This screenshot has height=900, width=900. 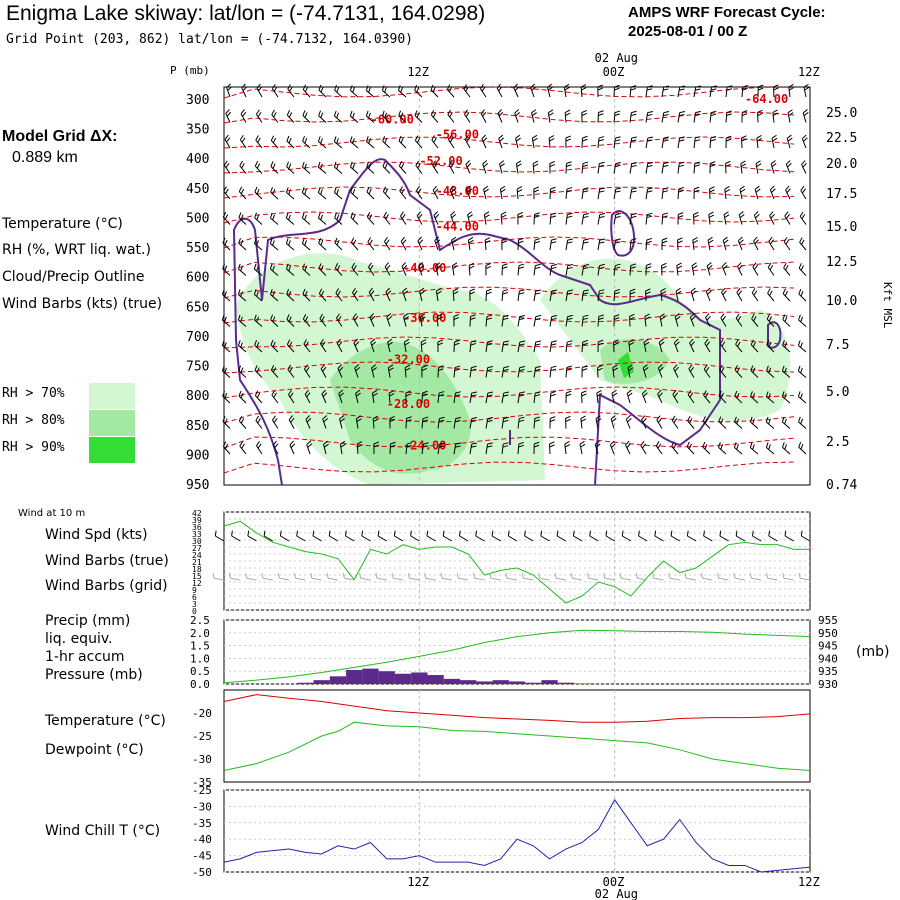 What do you see at coordinates (103, 831) in the screenshot?
I see `windchill-label: Wind Chill T (°C)` at bounding box center [103, 831].